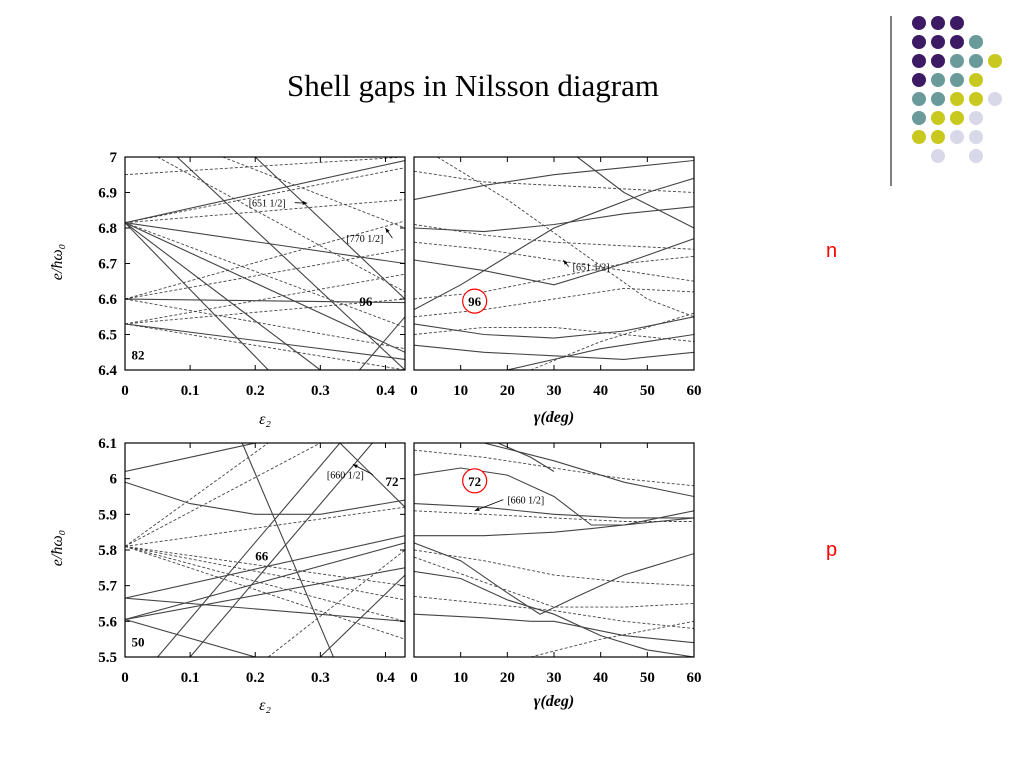  What do you see at coordinates (489, 505) in the screenshot?
I see `annotation-arrow` at bounding box center [489, 505].